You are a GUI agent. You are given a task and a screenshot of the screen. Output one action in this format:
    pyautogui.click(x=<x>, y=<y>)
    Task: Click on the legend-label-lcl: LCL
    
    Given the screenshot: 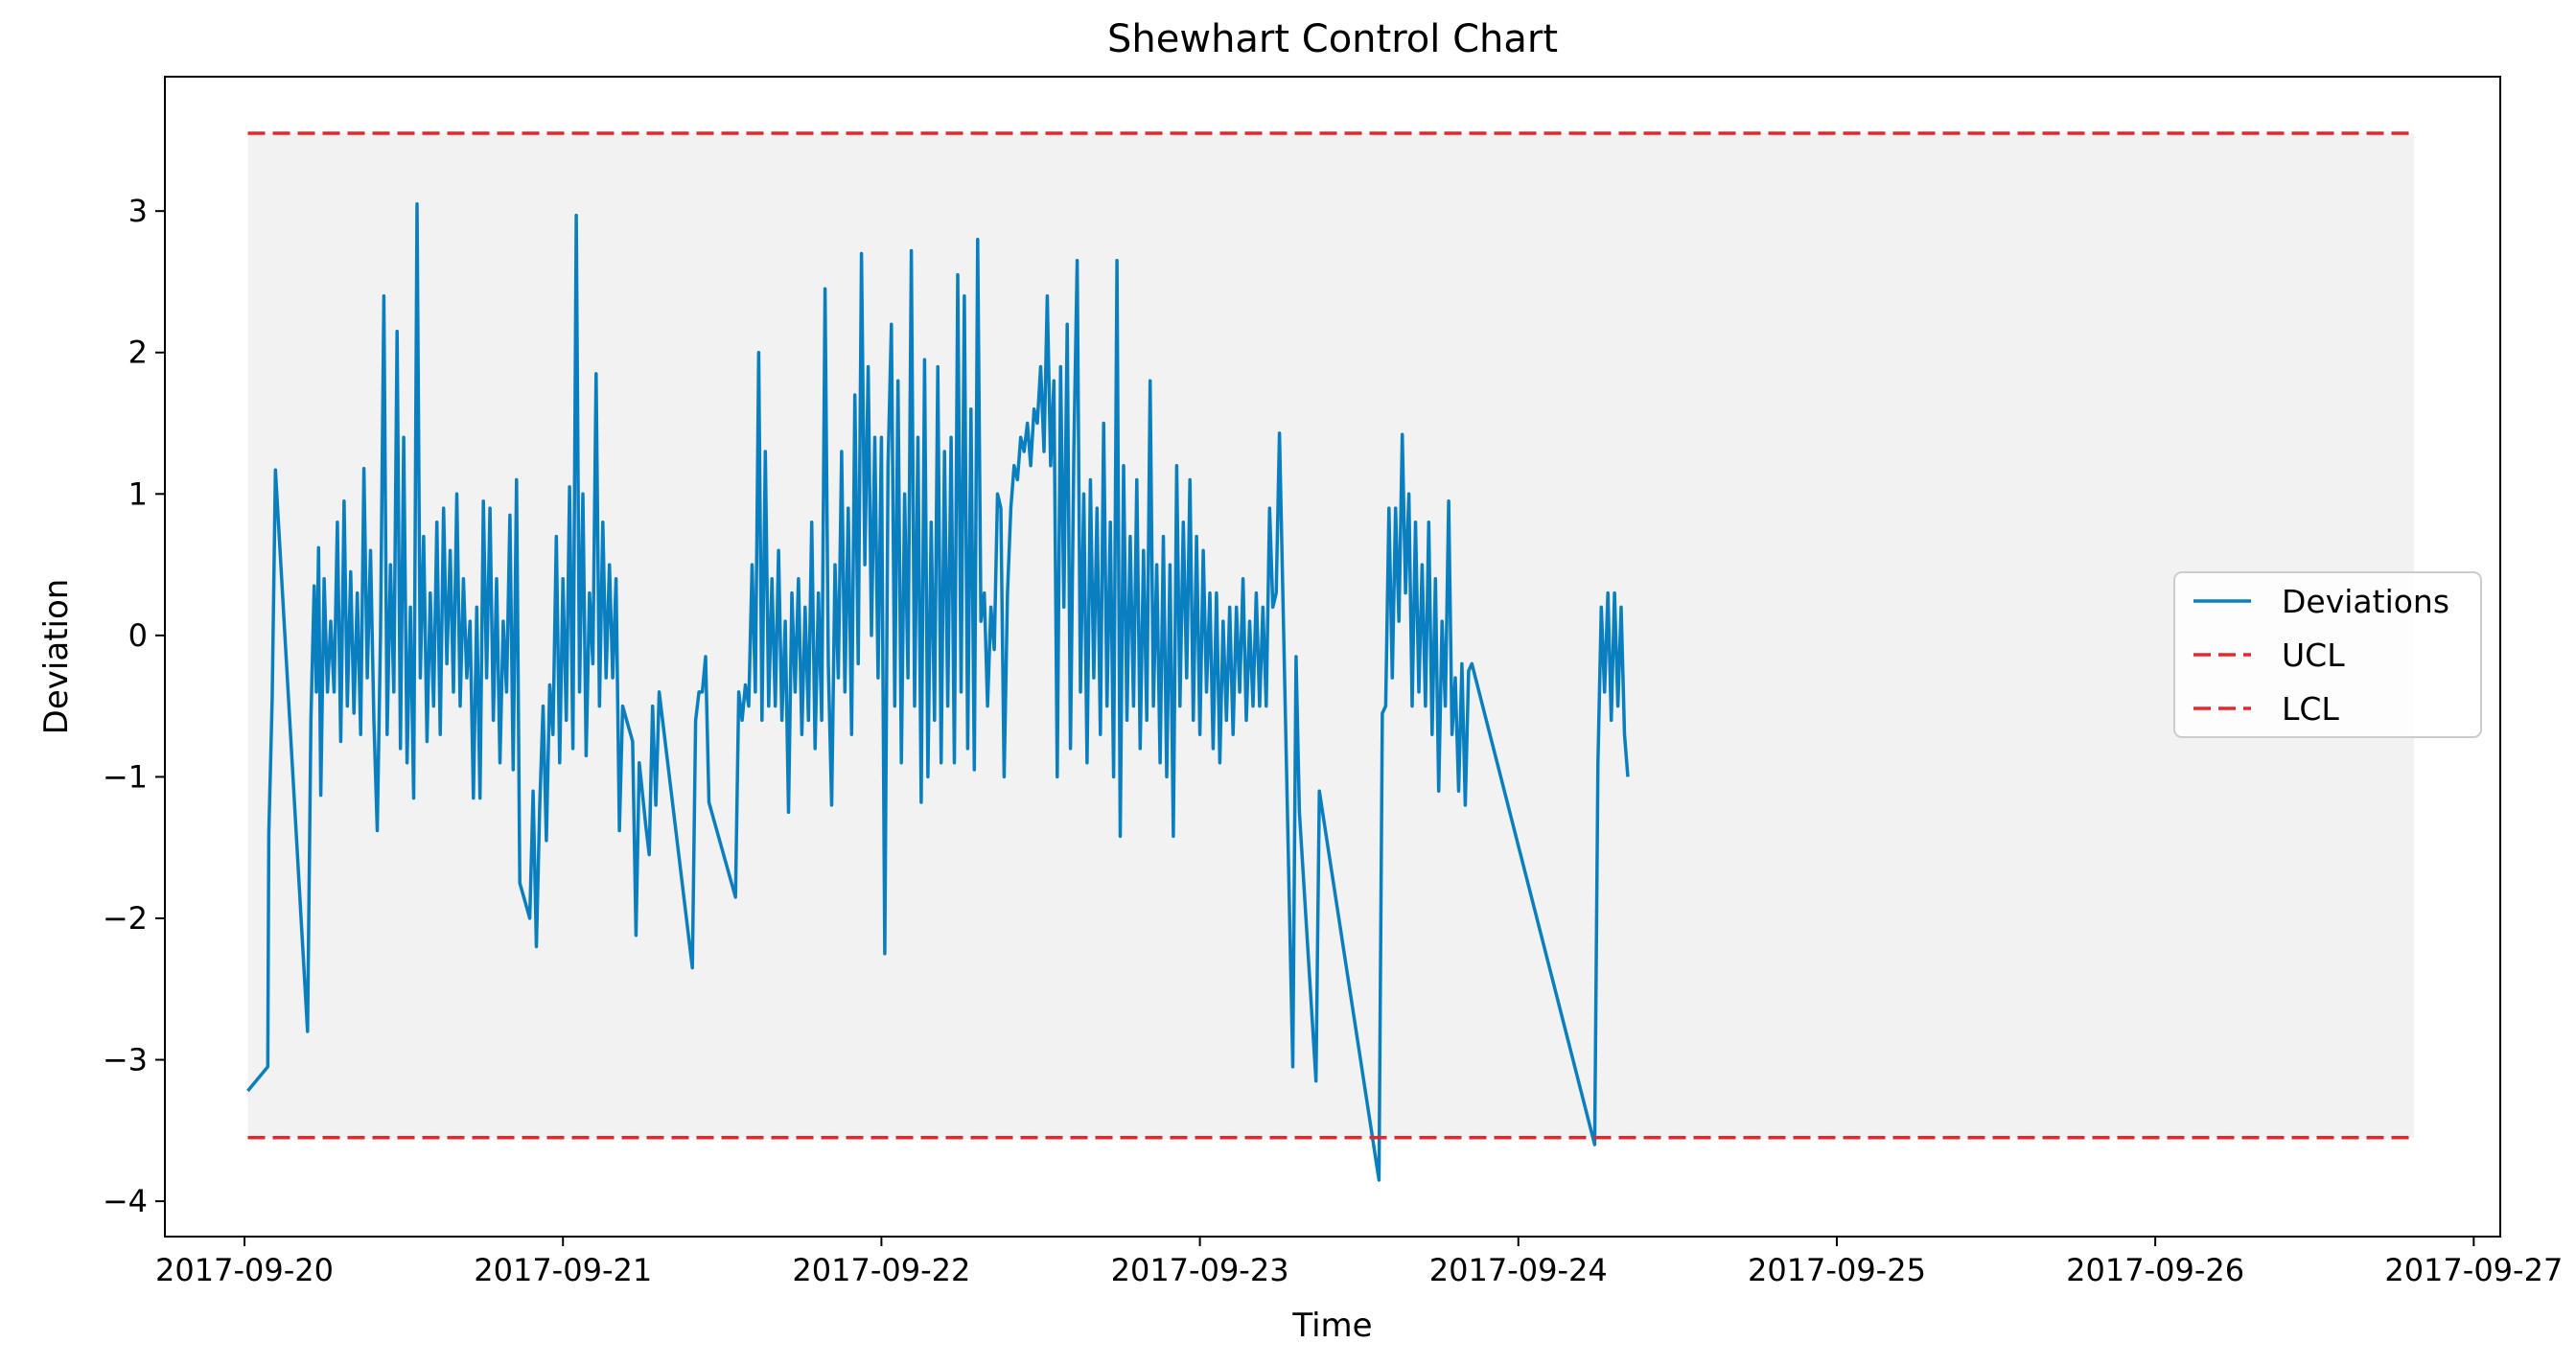 What is the action you would take?
    pyautogui.click(x=2311, y=709)
    